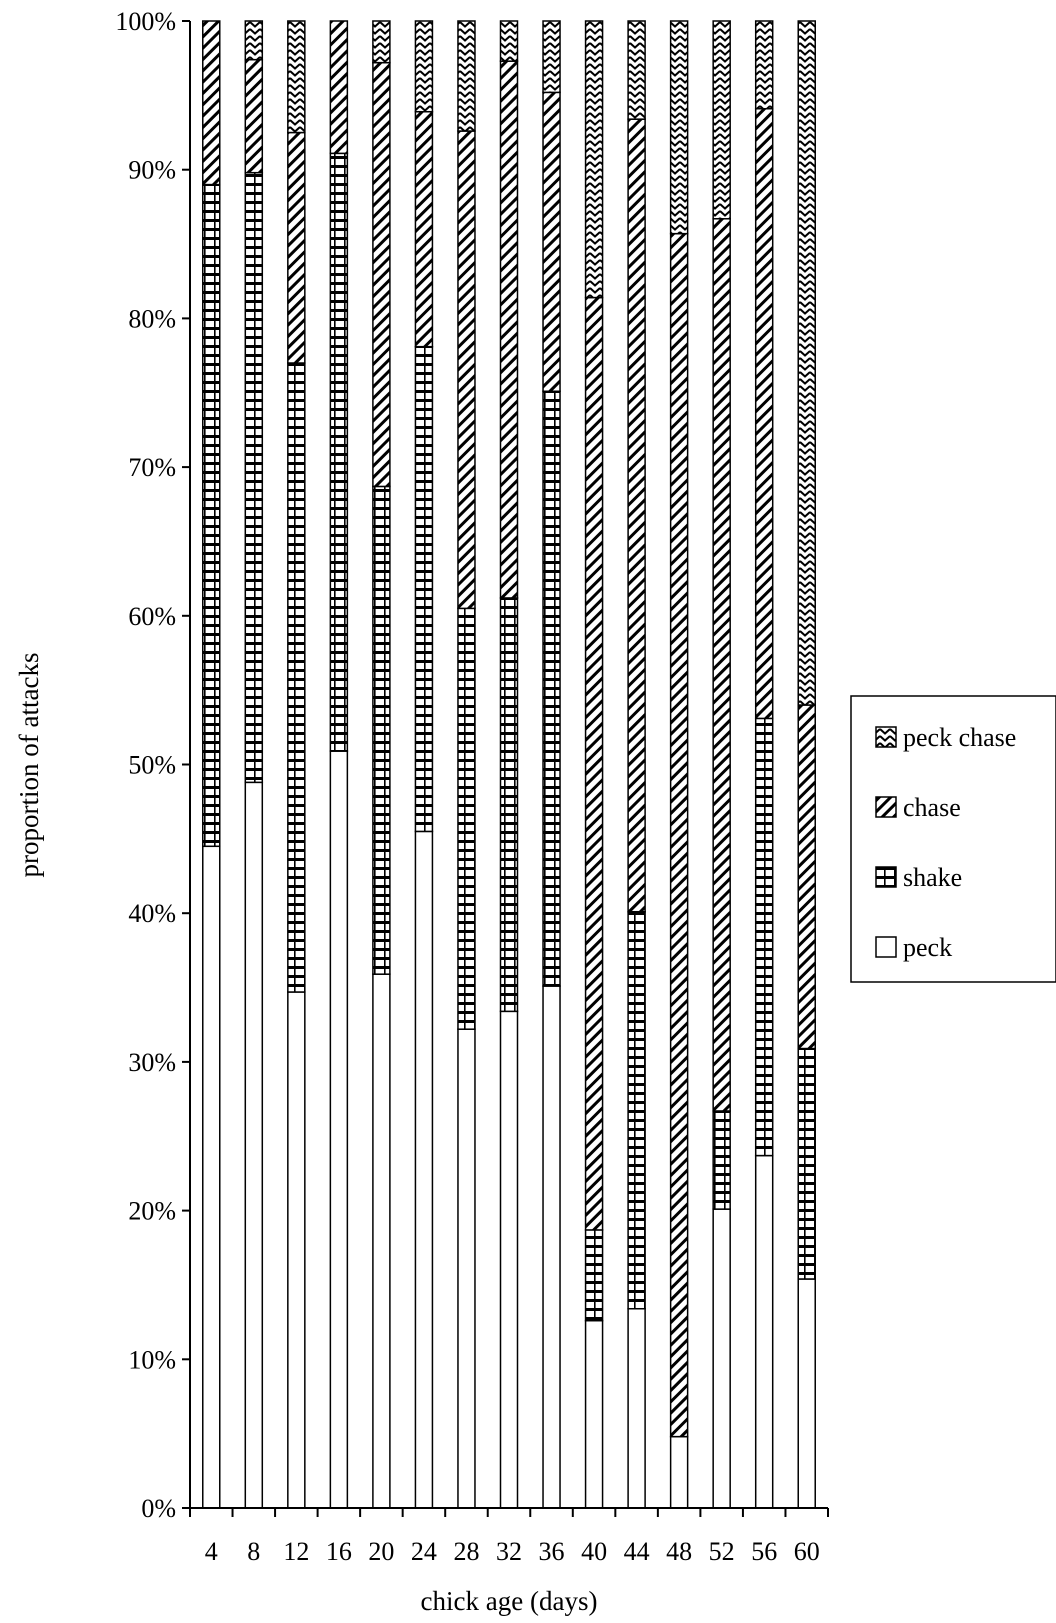 This screenshot has width=1056, height=1623. Describe the element at coordinates (339, 1551) in the screenshot. I see `x-tick-label: 16` at that location.